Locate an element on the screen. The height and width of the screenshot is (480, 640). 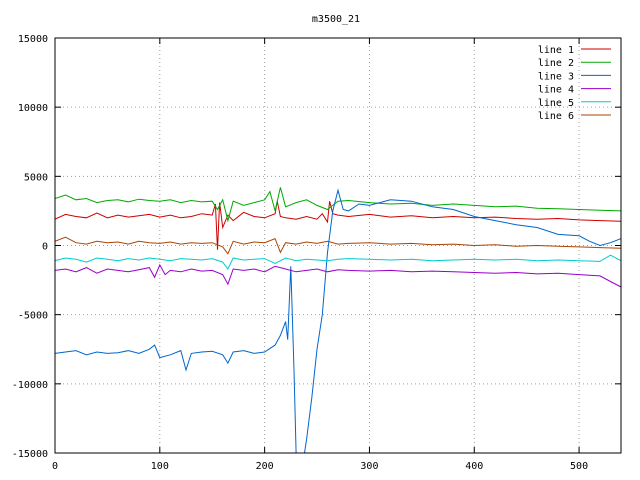
legend-label: line 1 is located at coordinates (556, 50).